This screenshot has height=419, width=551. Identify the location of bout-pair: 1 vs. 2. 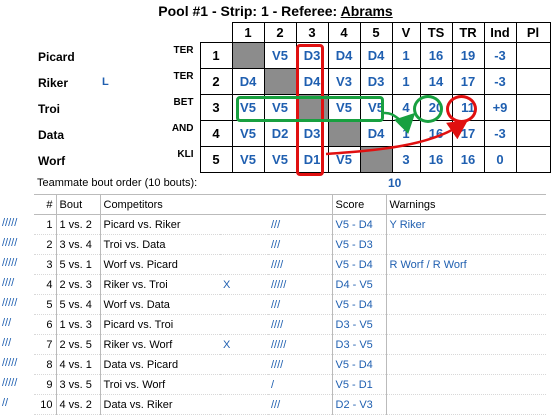
(78, 224).